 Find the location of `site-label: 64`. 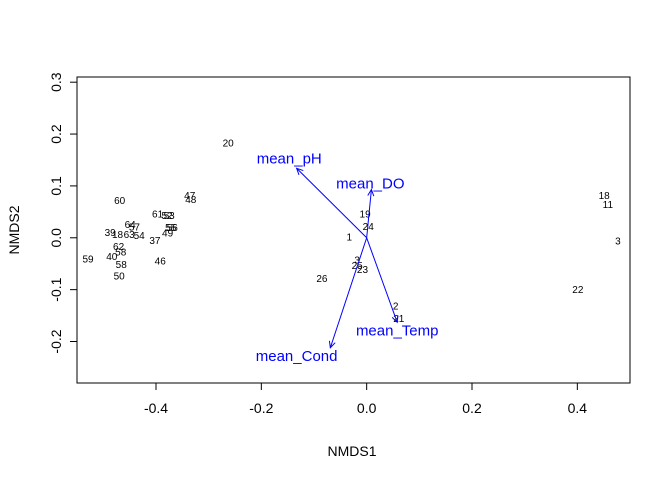

site-label: 64 is located at coordinates (131, 225).